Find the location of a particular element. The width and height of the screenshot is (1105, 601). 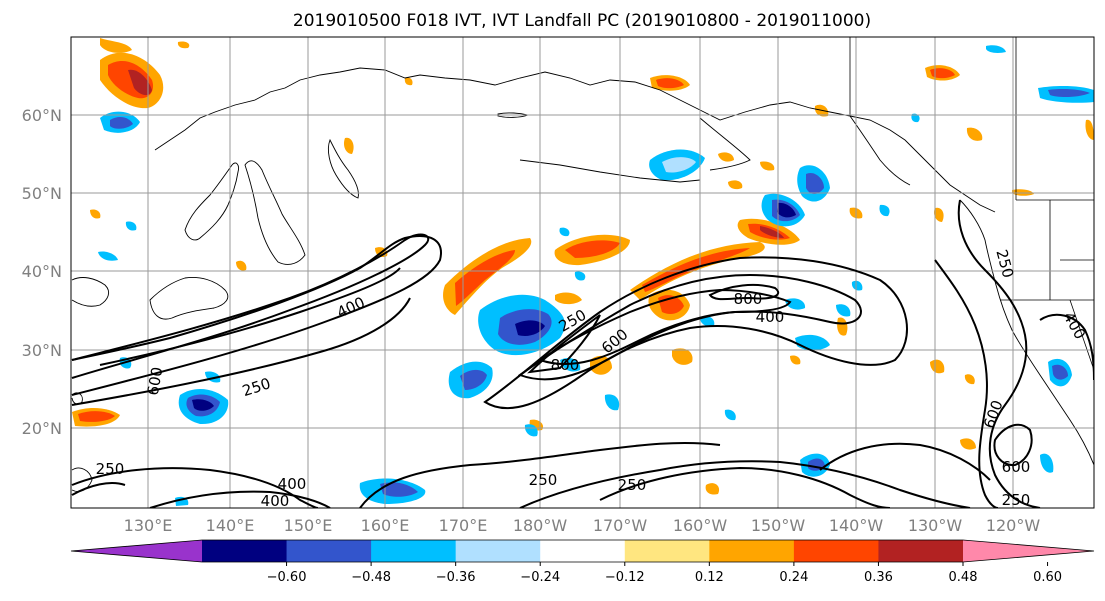

lon-label: 180°W is located at coordinates (540, 525).